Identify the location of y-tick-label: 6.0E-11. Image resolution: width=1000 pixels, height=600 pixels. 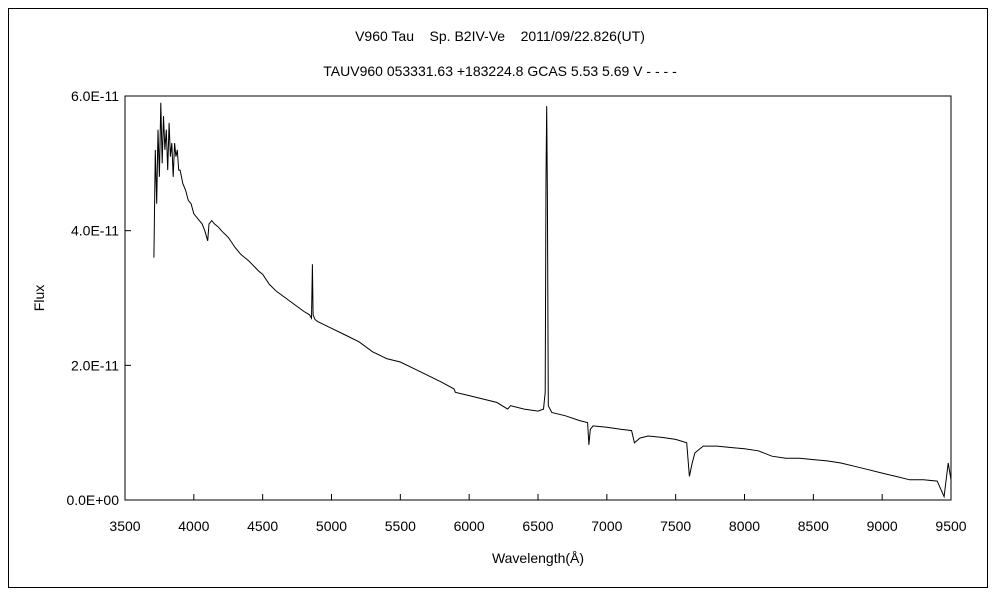
(95, 96).